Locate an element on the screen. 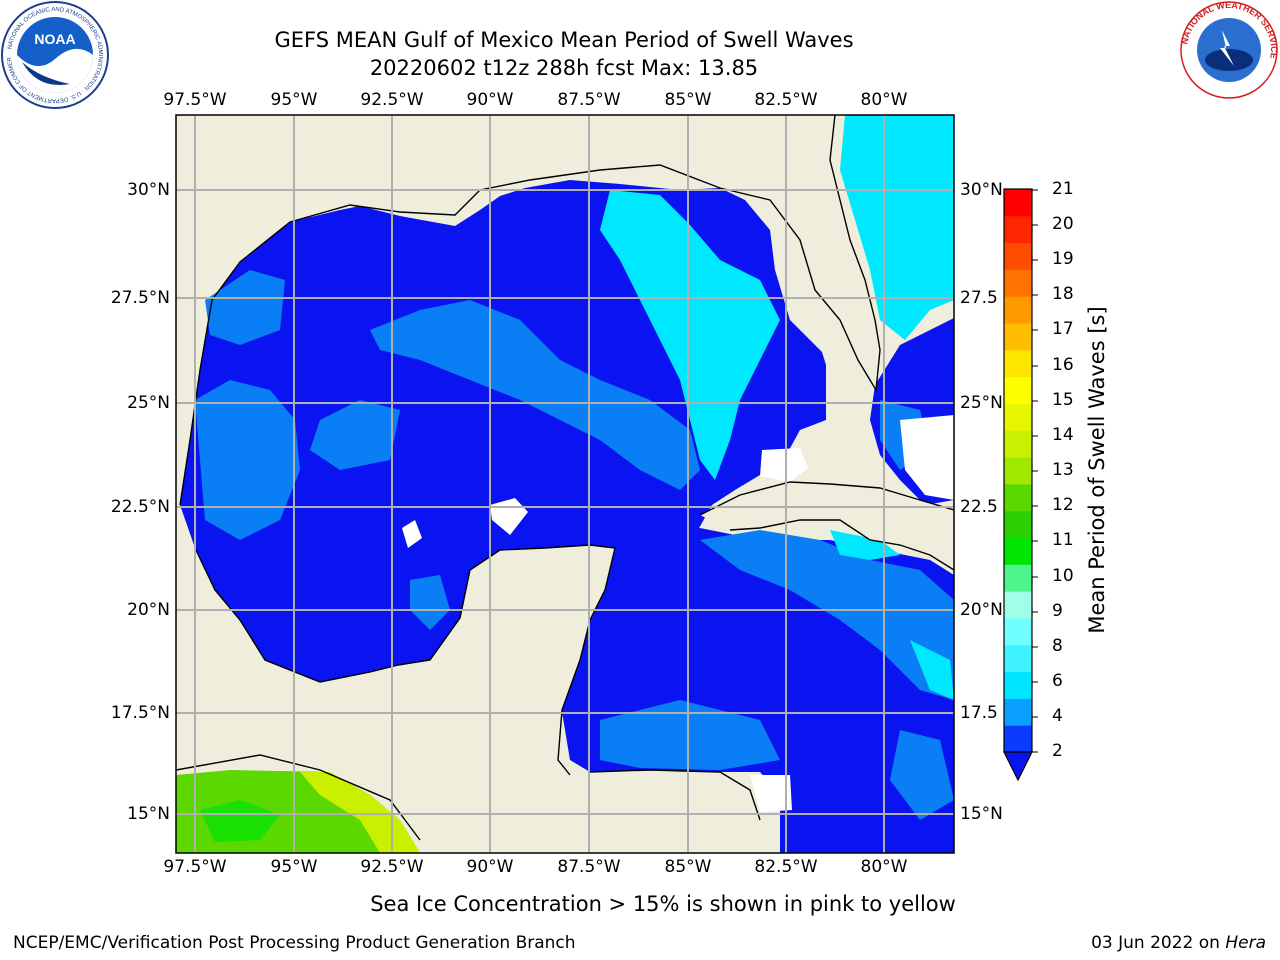  colorbar-extend-arrow is located at coordinates (1018, 766).